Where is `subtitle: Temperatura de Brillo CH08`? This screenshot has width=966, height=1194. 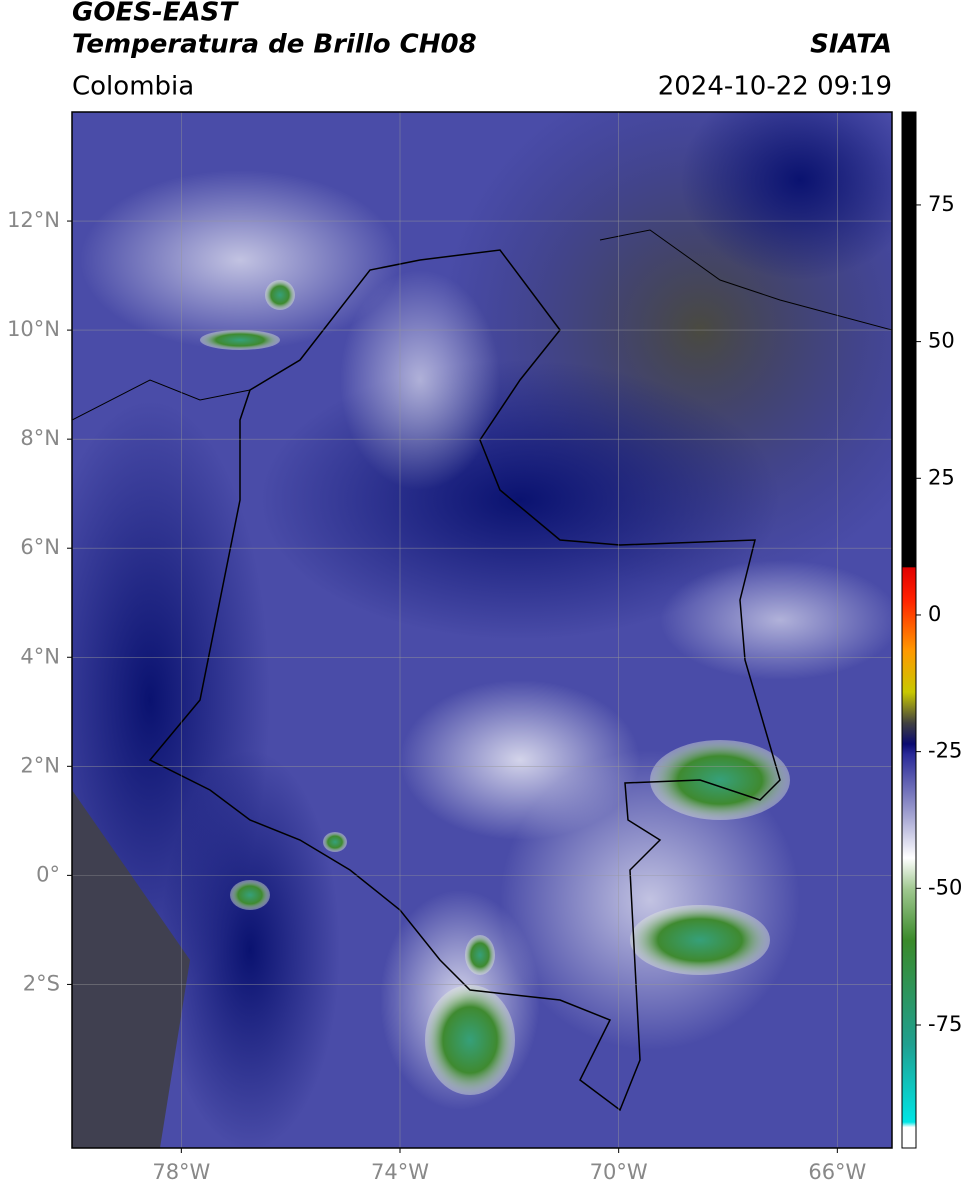
subtitle: Temperatura de Brillo CH08 is located at coordinates (274, 45).